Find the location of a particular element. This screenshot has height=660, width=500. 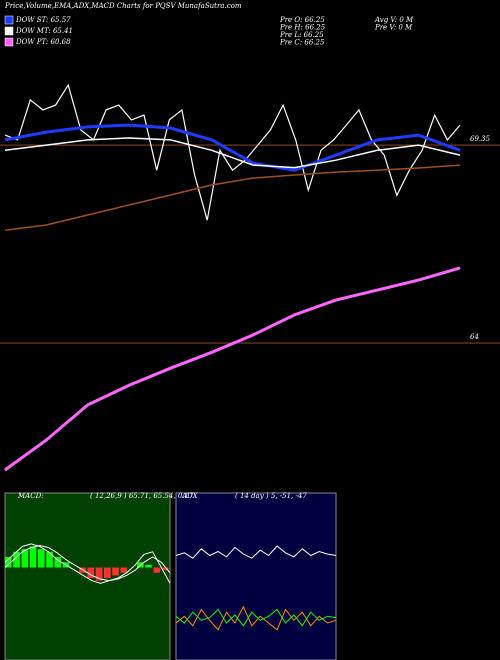

info-text: Pre V: 0 M is located at coordinates (393, 28).